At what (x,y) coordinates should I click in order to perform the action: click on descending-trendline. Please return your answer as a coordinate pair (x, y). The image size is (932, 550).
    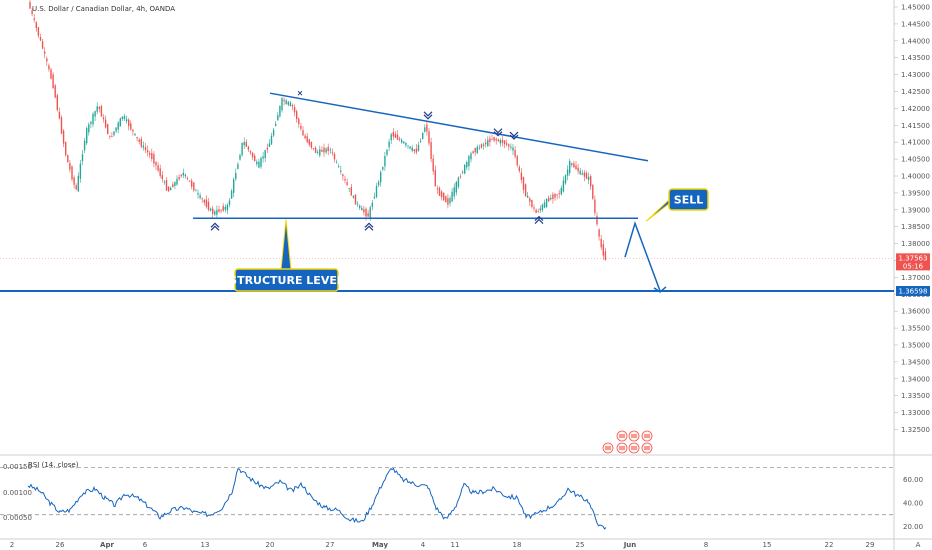
    Looking at the image, I should click on (459, 127).